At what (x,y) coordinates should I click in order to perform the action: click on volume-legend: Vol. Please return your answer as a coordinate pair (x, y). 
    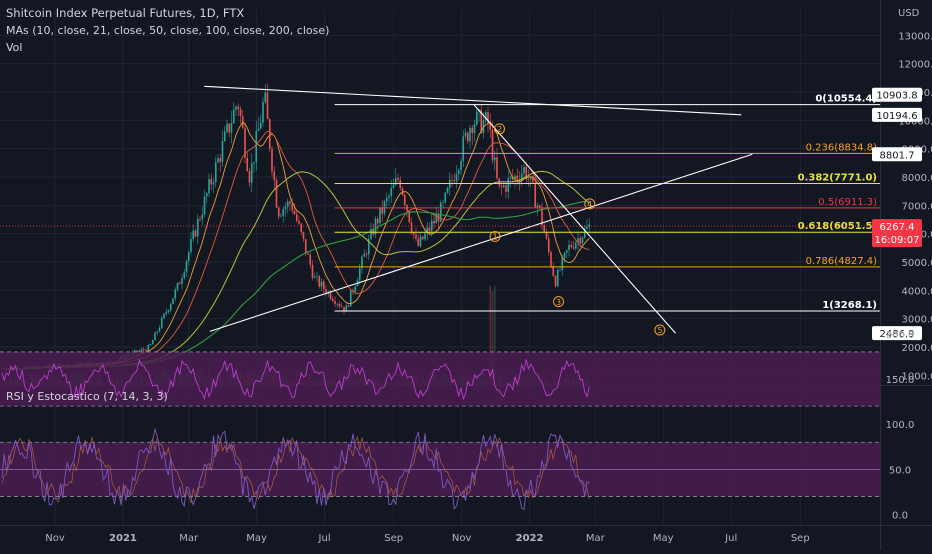
    Looking at the image, I should click on (14, 47).